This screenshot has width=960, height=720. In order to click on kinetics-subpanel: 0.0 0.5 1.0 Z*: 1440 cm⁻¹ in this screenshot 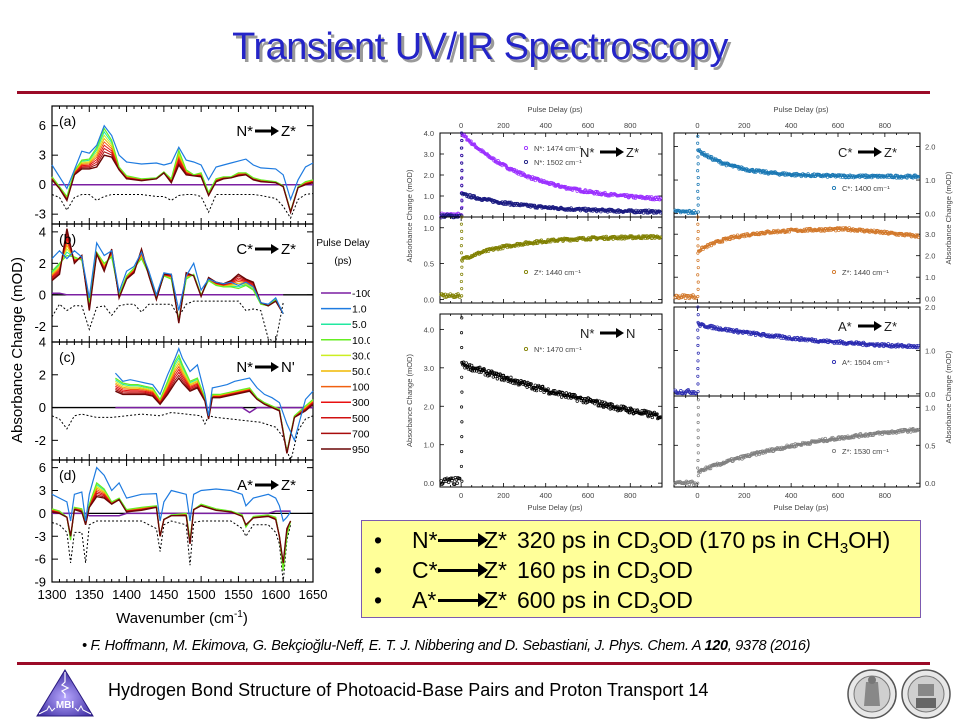, I will do `click(543, 259)`.